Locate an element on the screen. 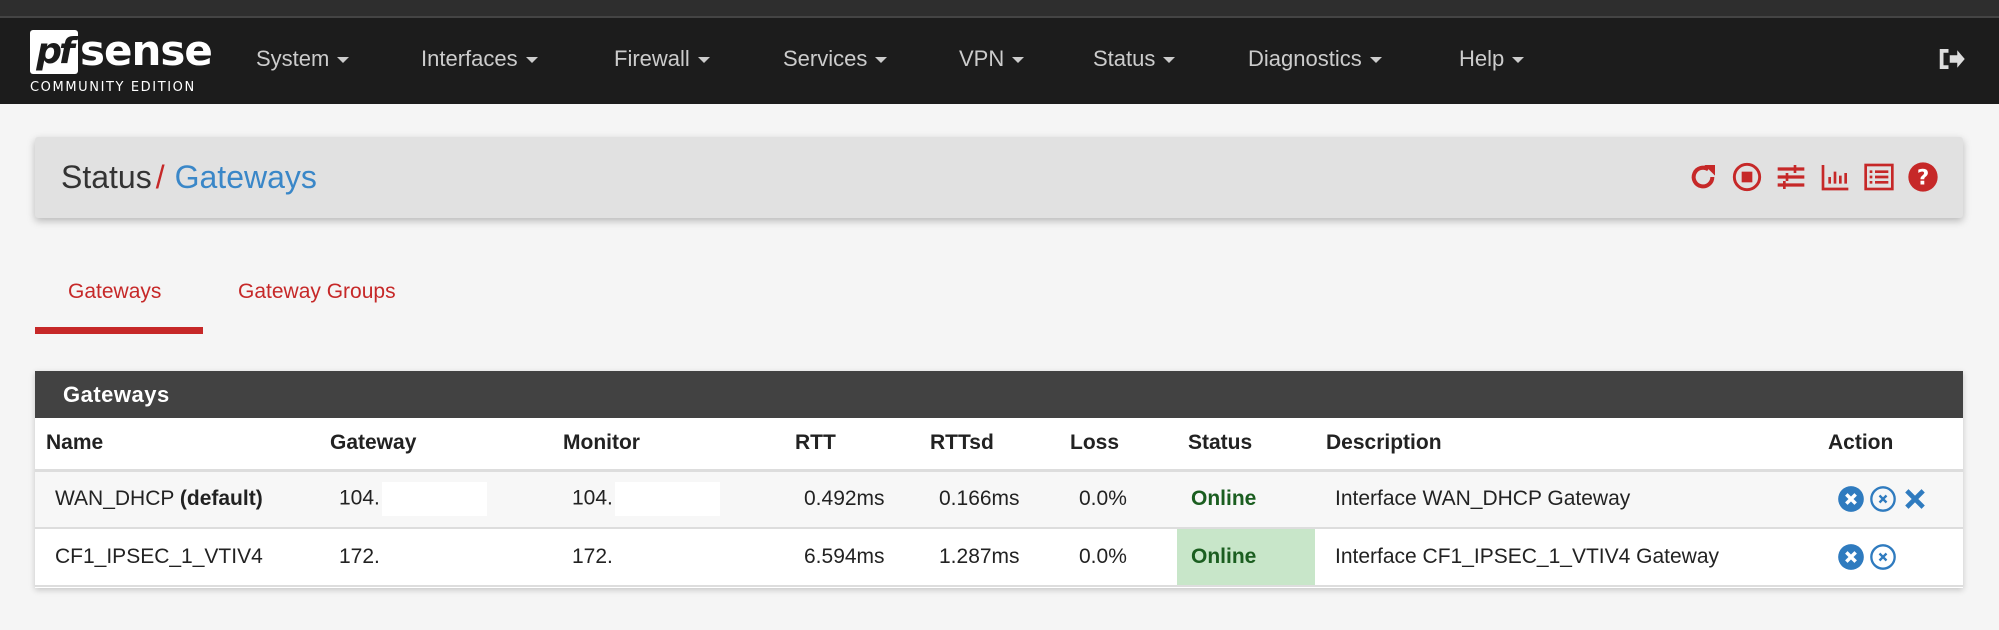 This screenshot has height=630, width=1999. nav-firewall: Firewall is located at coordinates (662, 59).